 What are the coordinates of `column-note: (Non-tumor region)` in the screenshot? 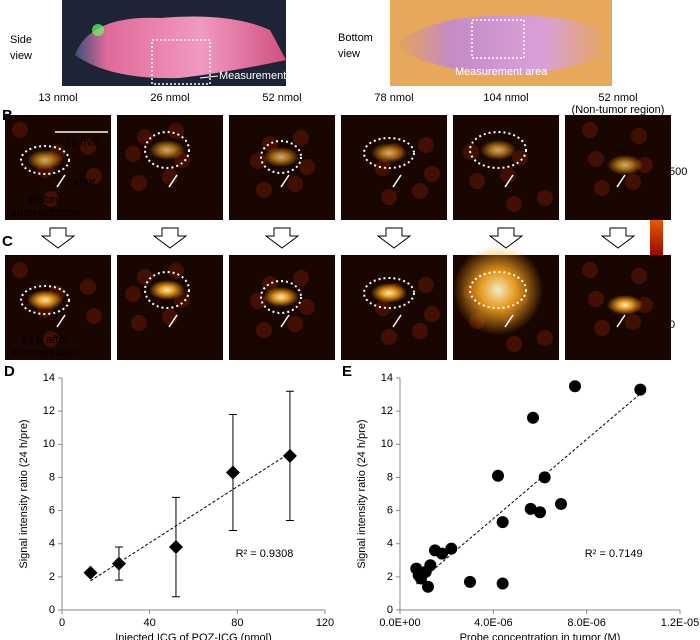 It's located at (618, 110).